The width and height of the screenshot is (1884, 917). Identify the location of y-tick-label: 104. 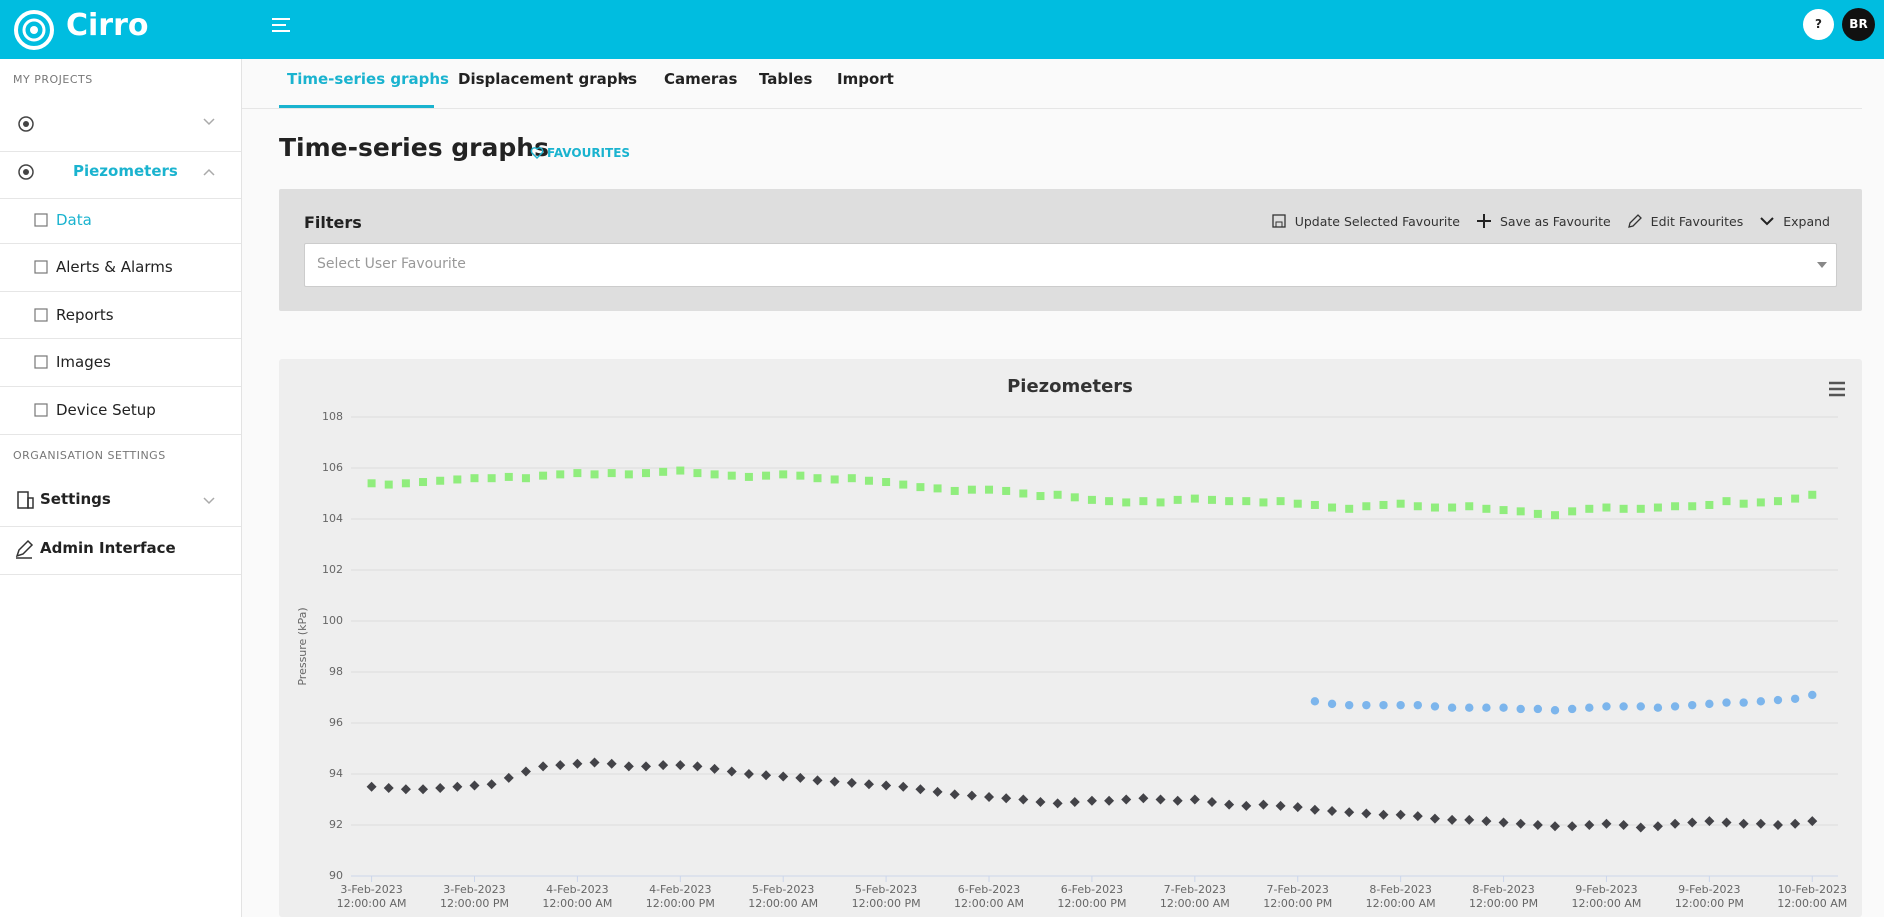
(332, 518).